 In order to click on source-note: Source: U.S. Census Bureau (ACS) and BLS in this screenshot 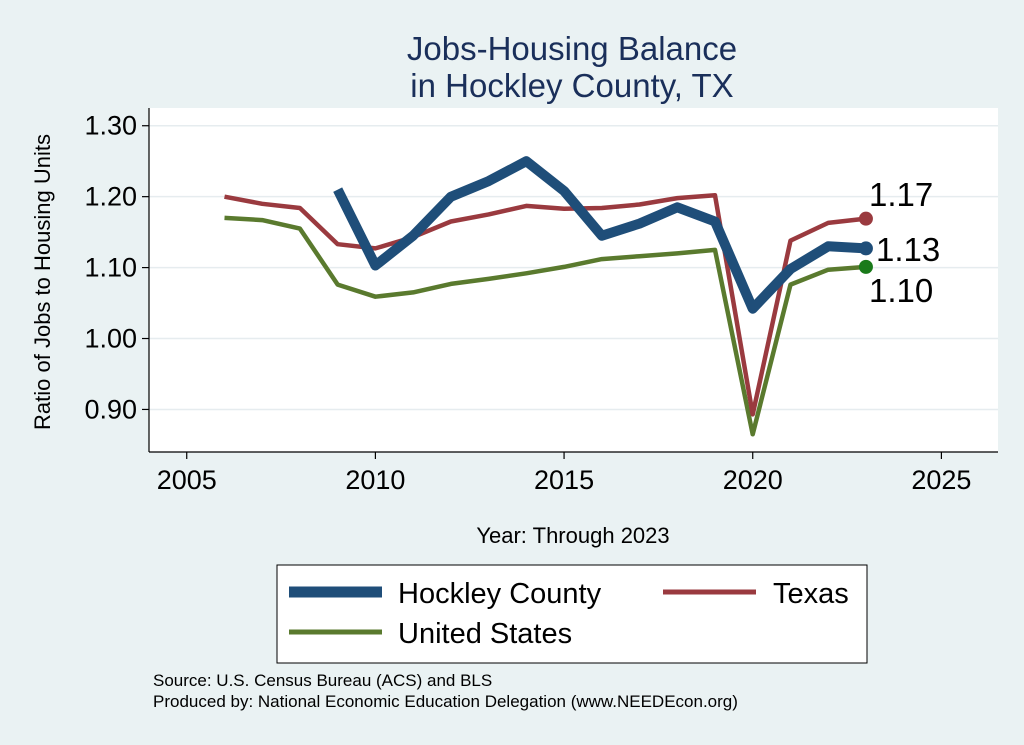, I will do `click(322, 680)`.